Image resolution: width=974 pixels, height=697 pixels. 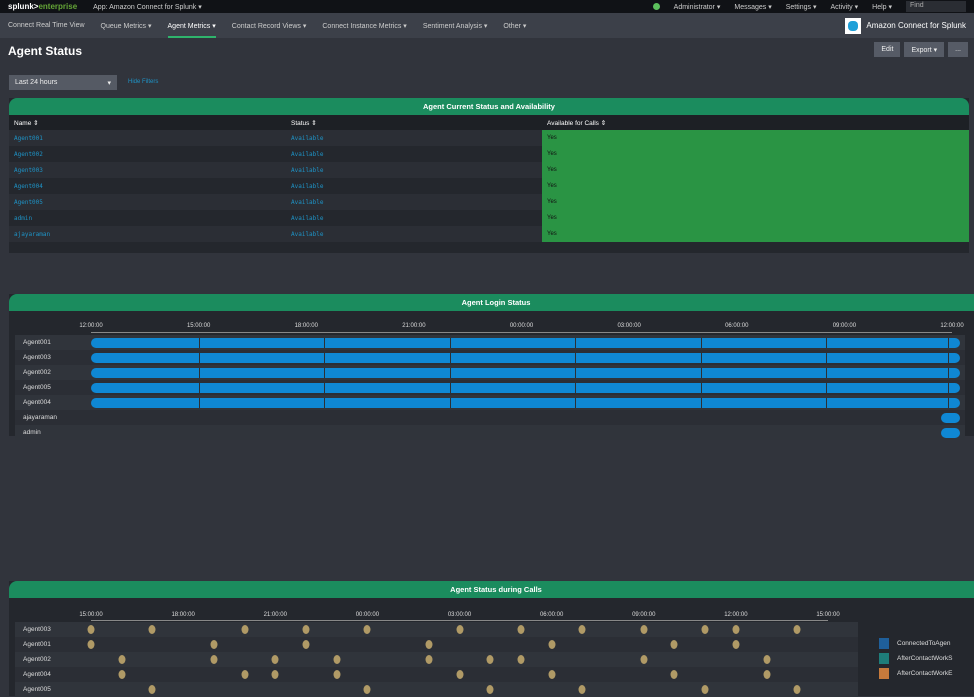 What do you see at coordinates (147, 170) in the screenshot?
I see `agent-name-cell: Agent003` at bounding box center [147, 170].